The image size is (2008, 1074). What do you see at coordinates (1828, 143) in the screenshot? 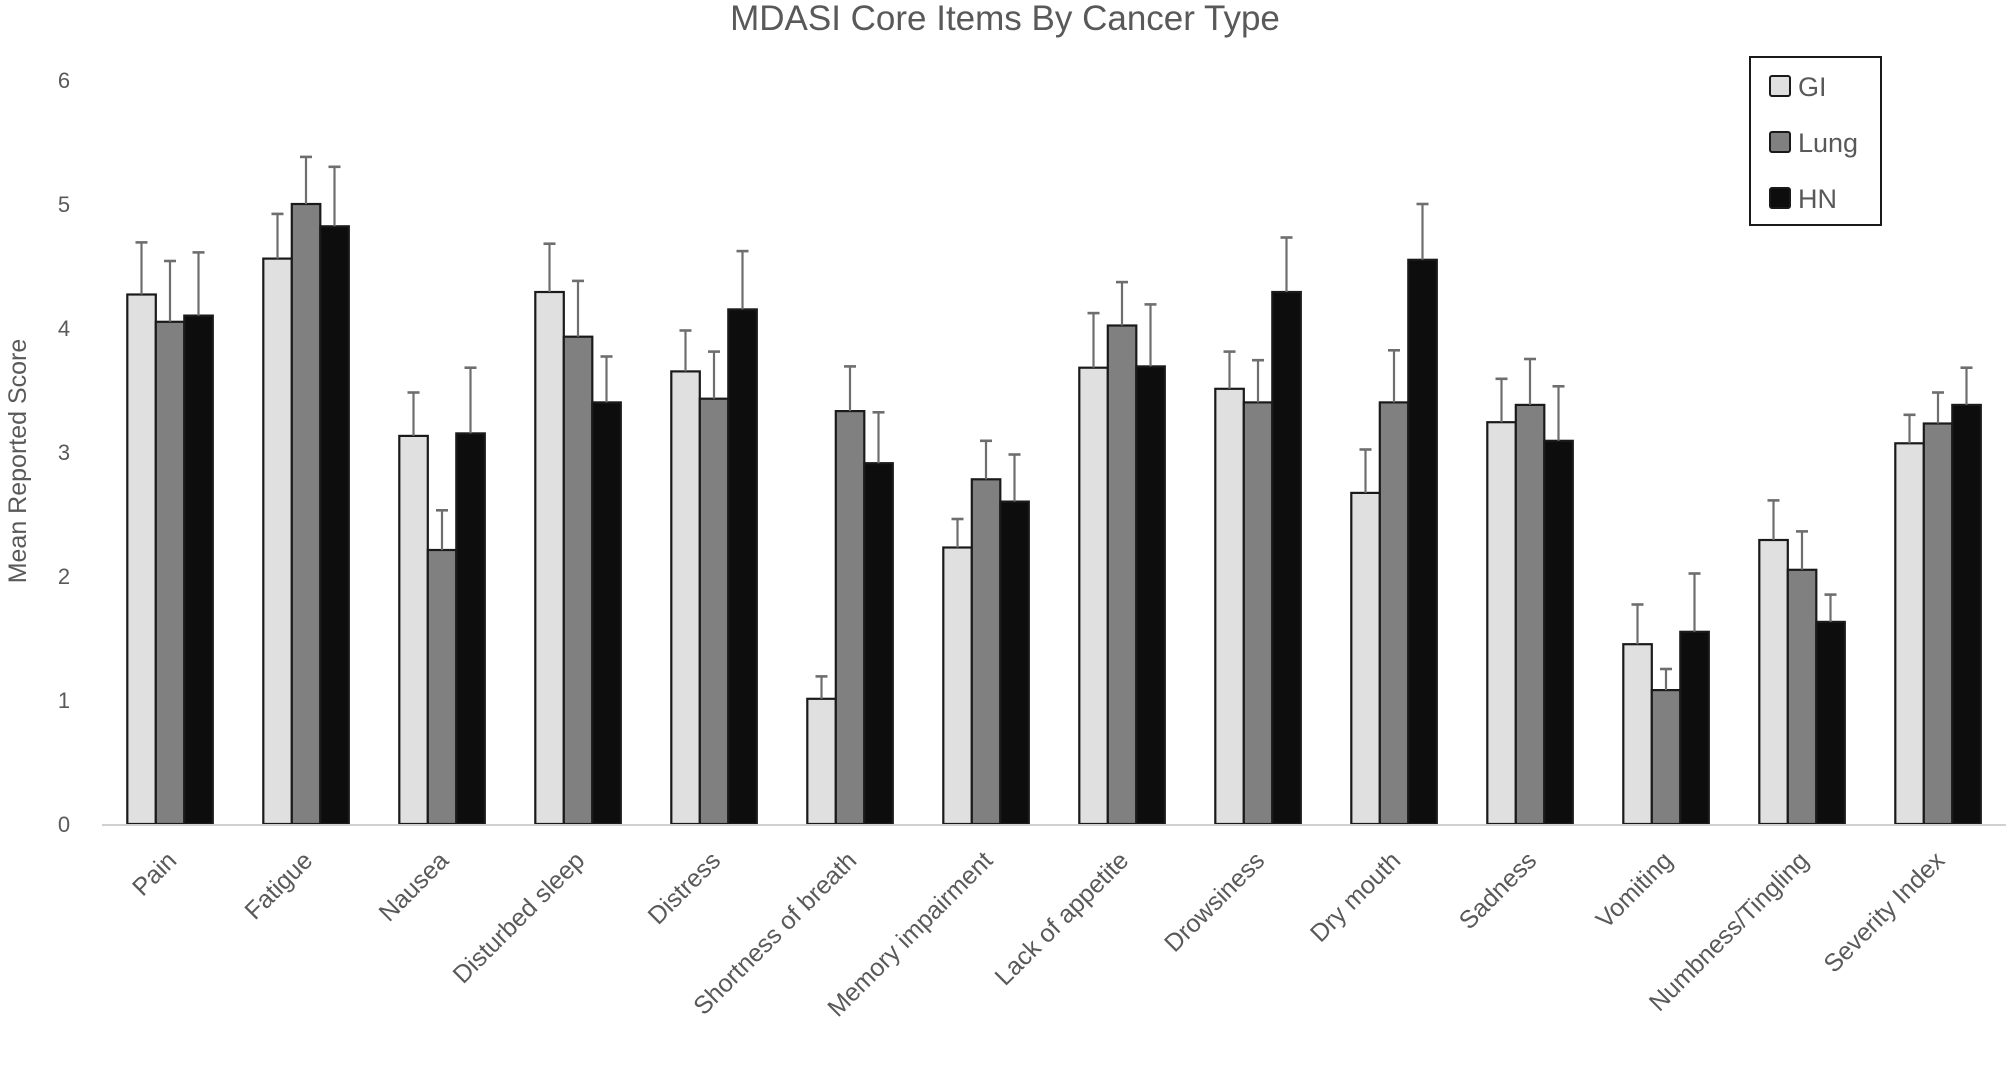
I see `legend-label-lung: Lung` at bounding box center [1828, 143].